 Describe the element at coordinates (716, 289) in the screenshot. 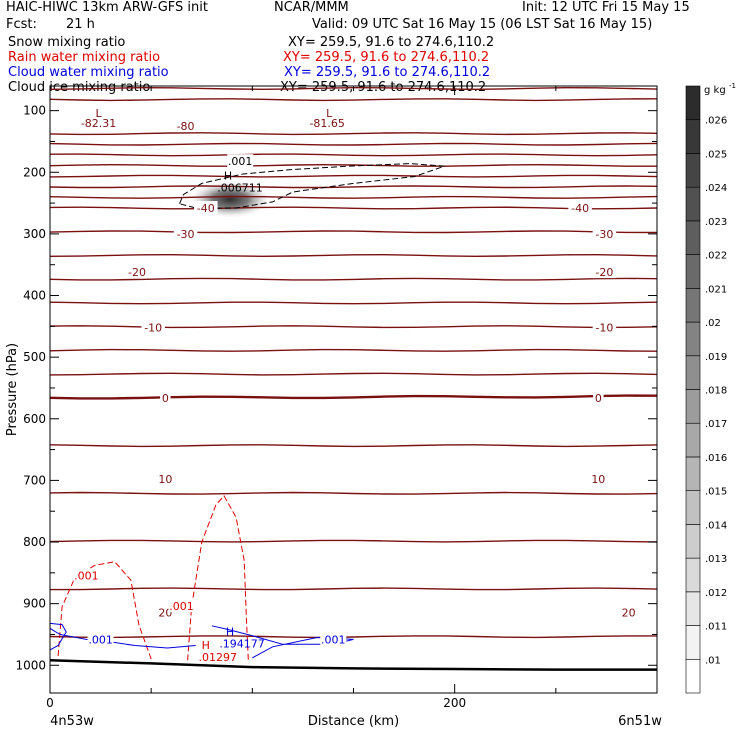

I see `colorbar-label: .021` at that location.